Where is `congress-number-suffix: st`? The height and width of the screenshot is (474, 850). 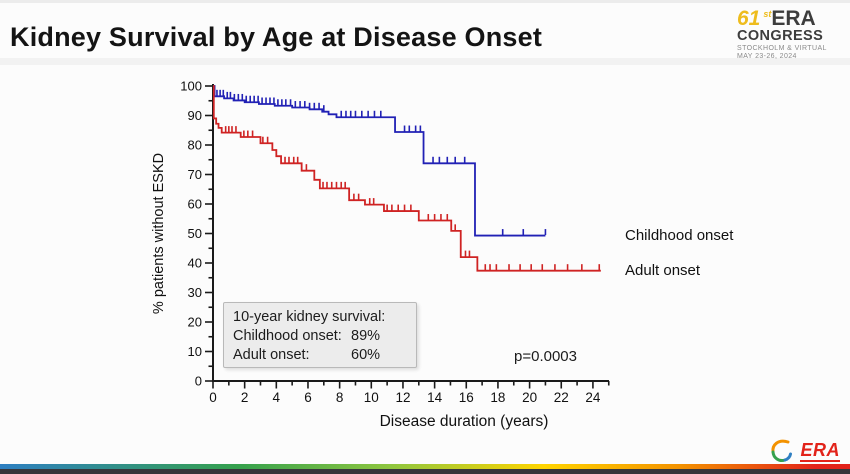 congress-number-suffix: st is located at coordinates (767, 14).